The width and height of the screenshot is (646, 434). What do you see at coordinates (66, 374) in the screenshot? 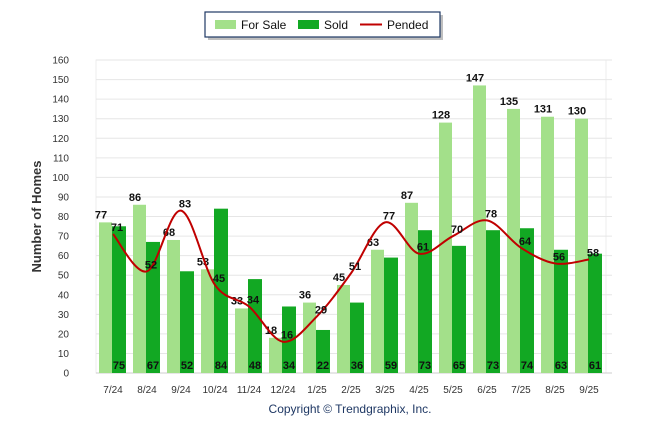
I see `y-tick-label: 0` at bounding box center [66, 374].